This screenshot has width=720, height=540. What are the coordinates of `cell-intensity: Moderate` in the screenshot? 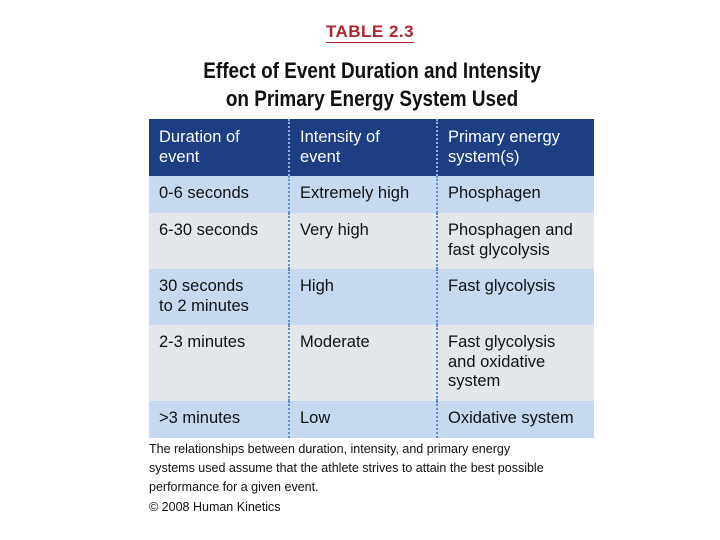 It's located at (362, 363).